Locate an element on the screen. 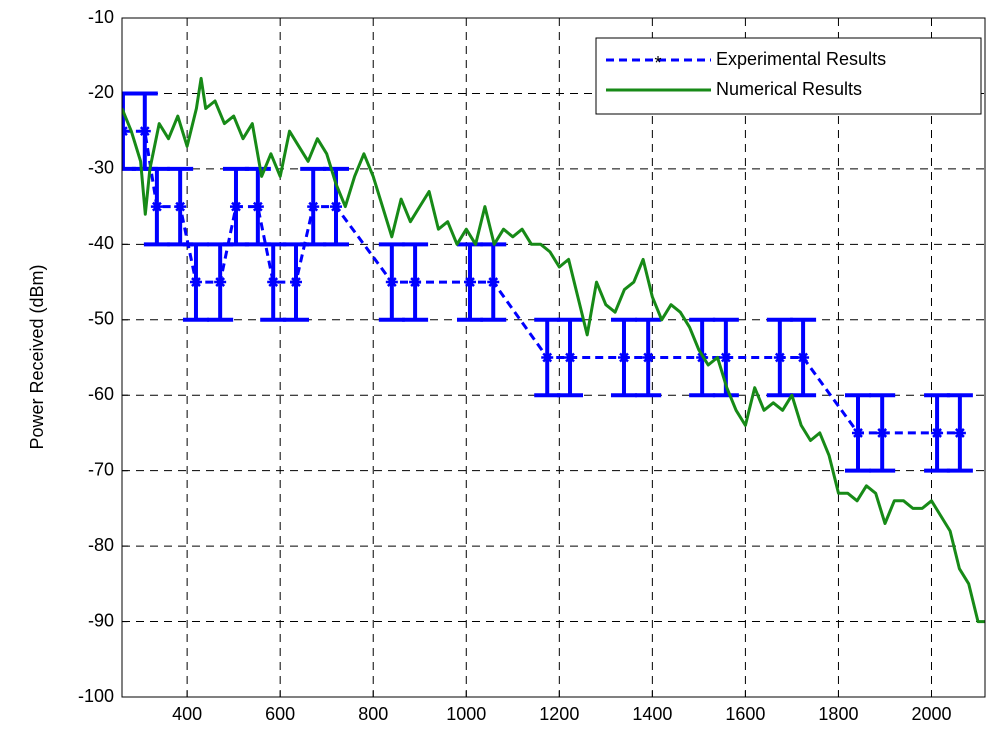 This screenshot has width=988, height=729. y-tick-label: -10 is located at coordinates (101, 17).